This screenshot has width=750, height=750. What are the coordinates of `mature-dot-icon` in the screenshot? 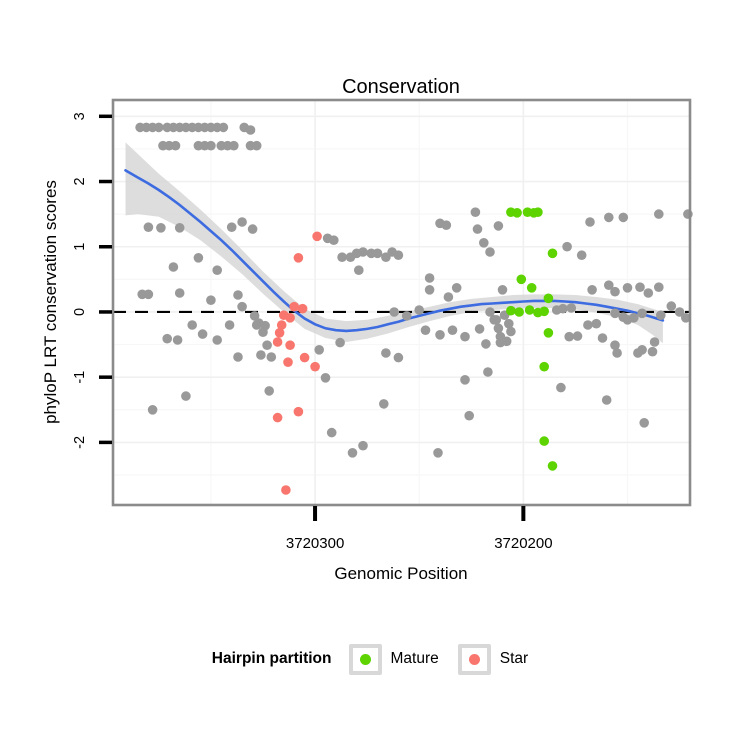 It's located at (365, 659).